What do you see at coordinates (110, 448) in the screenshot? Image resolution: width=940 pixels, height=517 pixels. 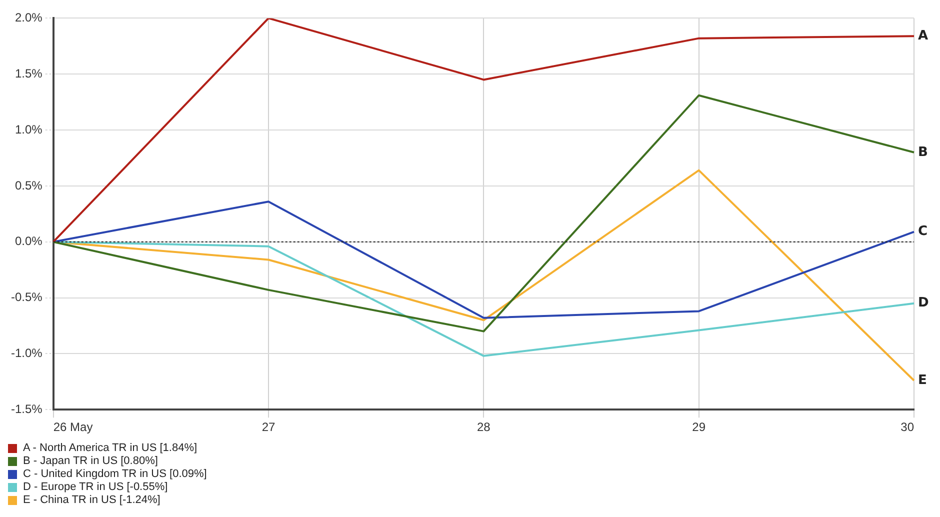 I see `legend-label: A - North America TR in US [1.84%]` at bounding box center [110, 448].